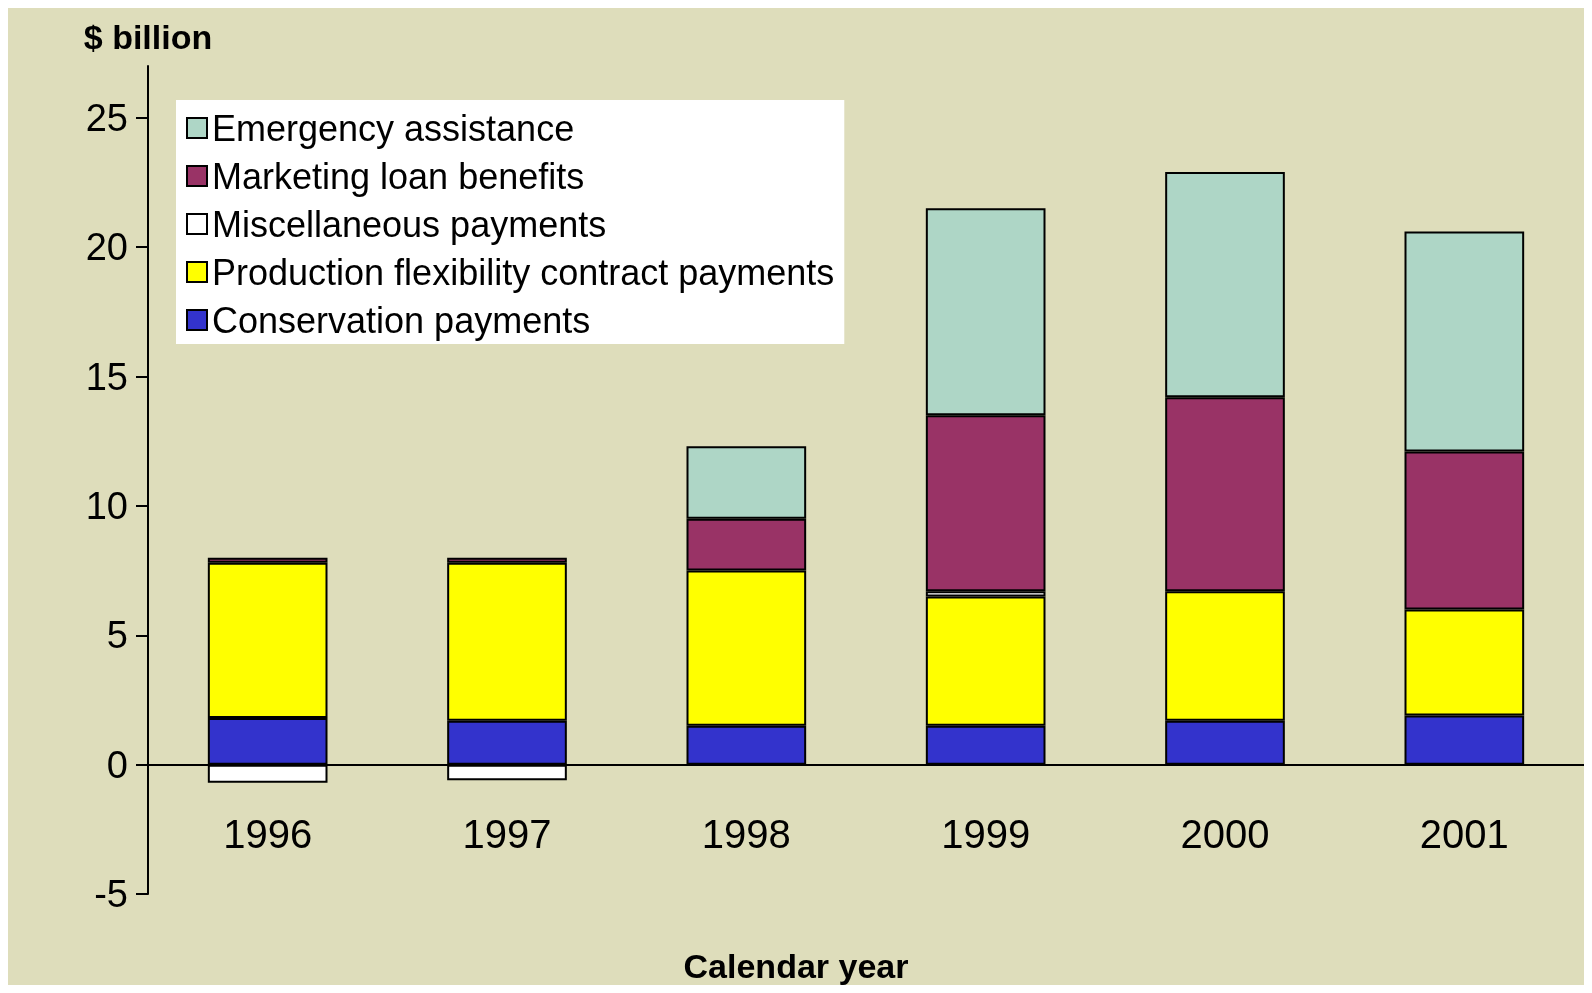  I want to click on y-tick-label: -5, so click(111, 894).